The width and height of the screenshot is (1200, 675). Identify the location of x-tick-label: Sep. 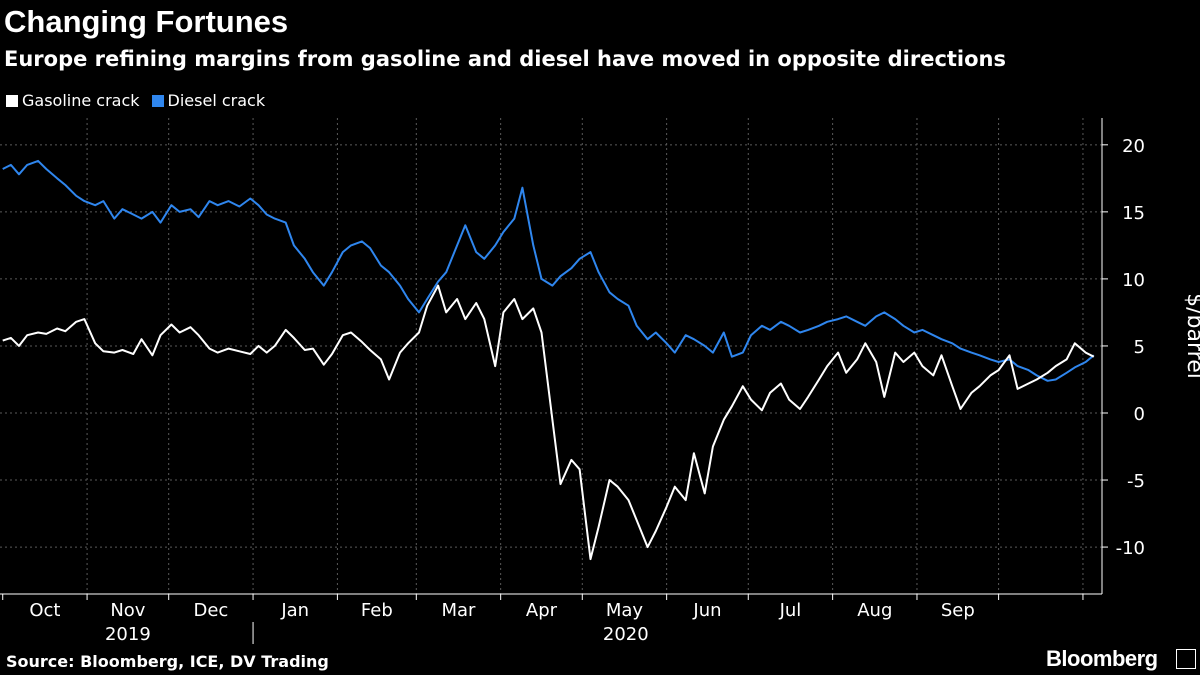
(958, 610).